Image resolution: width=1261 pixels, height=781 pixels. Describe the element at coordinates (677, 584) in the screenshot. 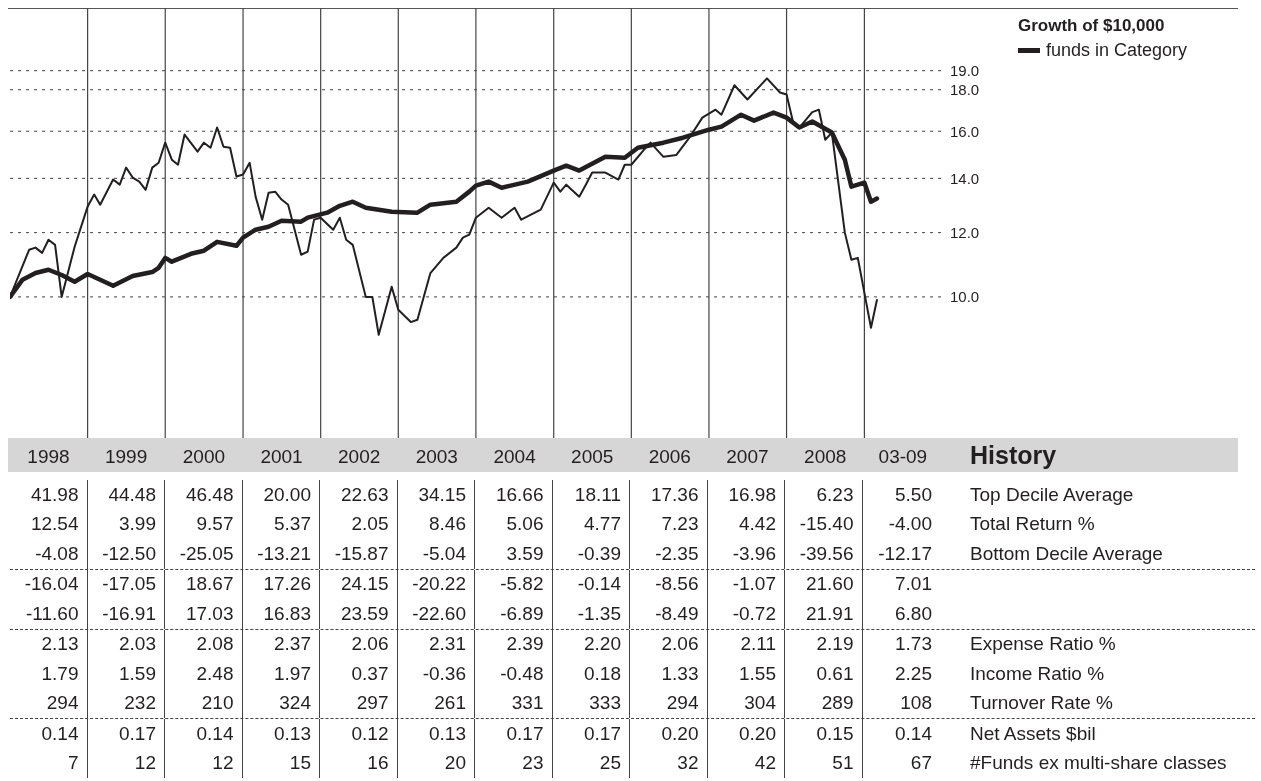

I see `text: -8.56` at that location.